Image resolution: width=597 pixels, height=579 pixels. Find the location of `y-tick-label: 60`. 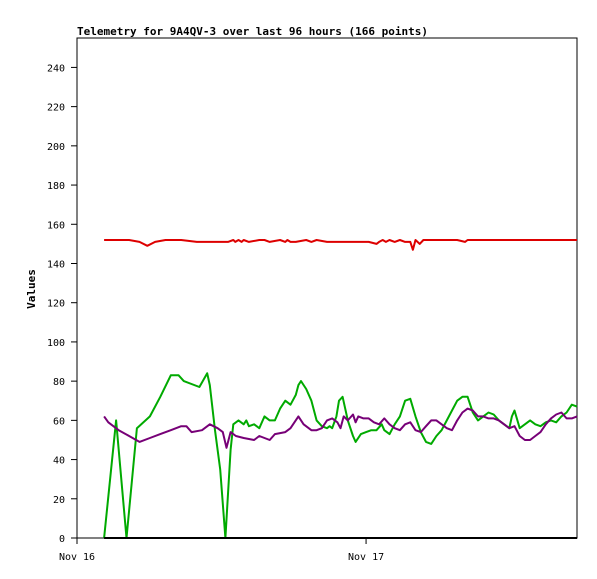

y-tick-label: 60 is located at coordinates (59, 421).